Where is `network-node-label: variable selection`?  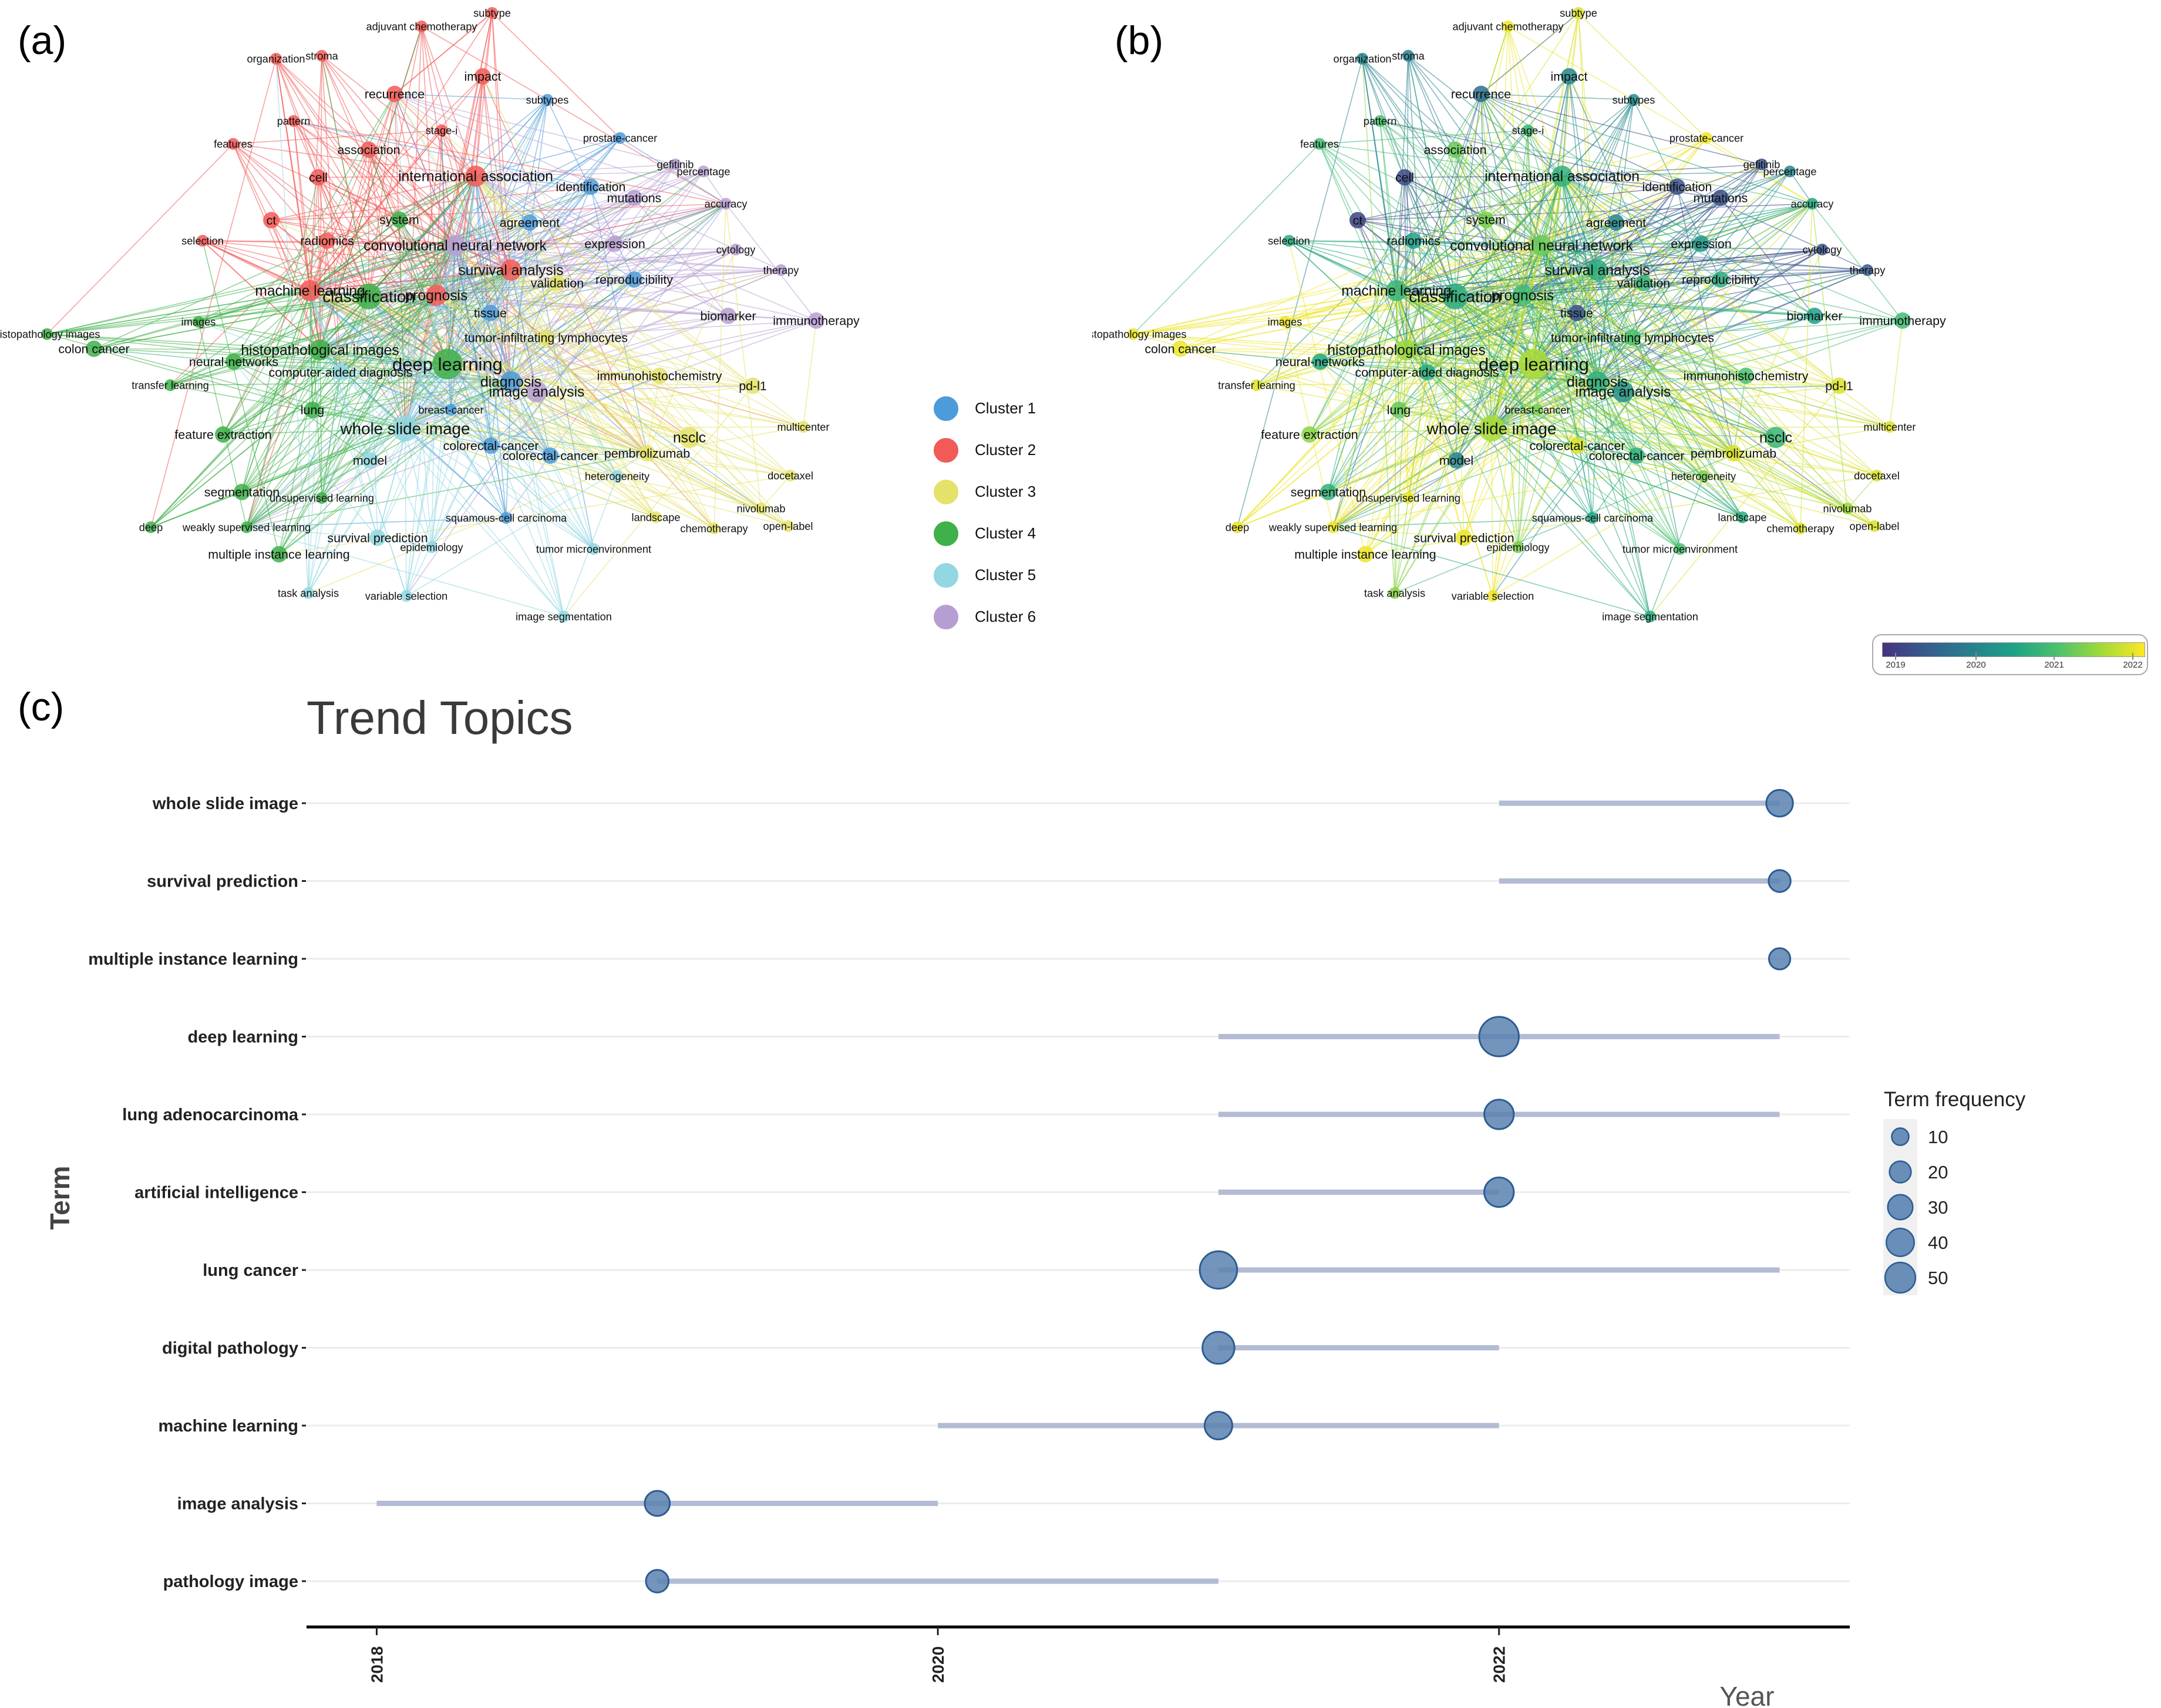
network-node-label: variable selection is located at coordinates (407, 596).